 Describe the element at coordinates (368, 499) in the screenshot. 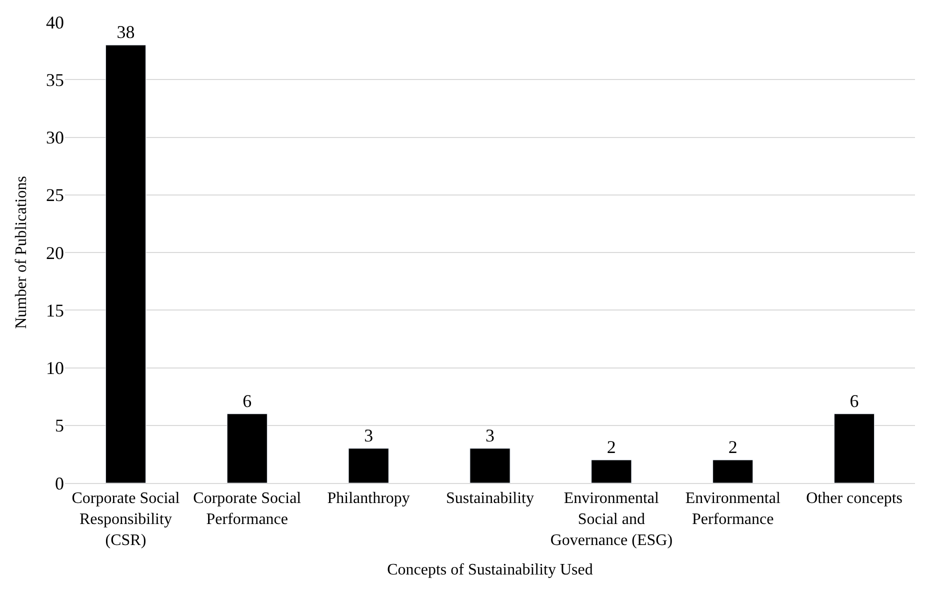

I see `x-tick-label: Philanthropy` at that location.